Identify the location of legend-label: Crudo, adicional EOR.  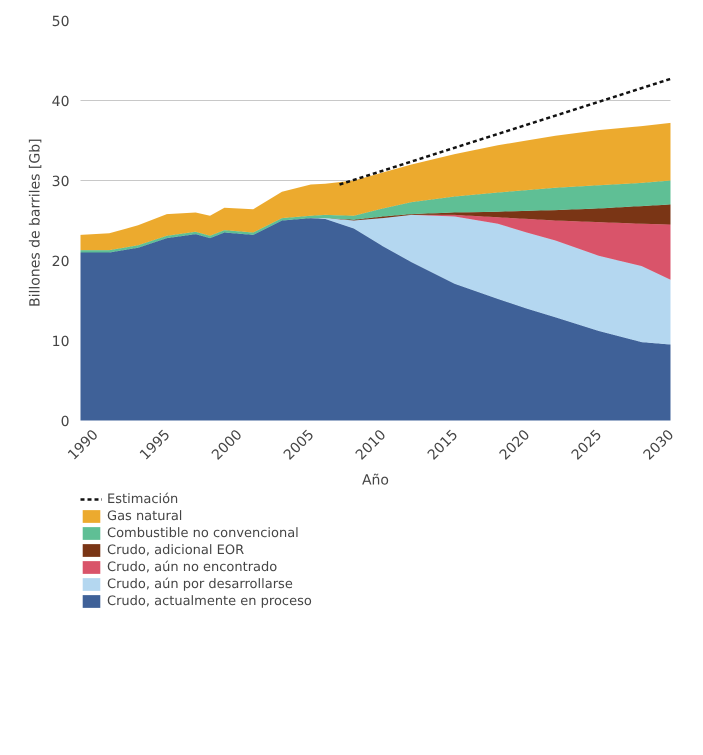
(175, 550).